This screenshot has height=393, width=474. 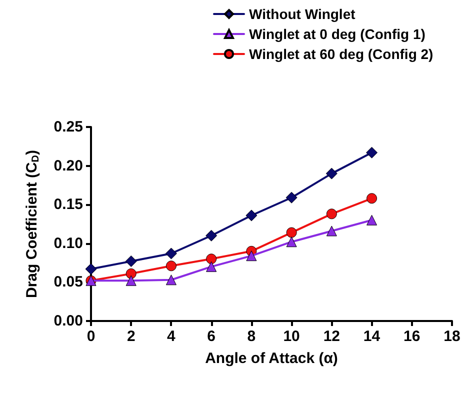 I want to click on x-tick-label: 10, so click(x=291, y=336).